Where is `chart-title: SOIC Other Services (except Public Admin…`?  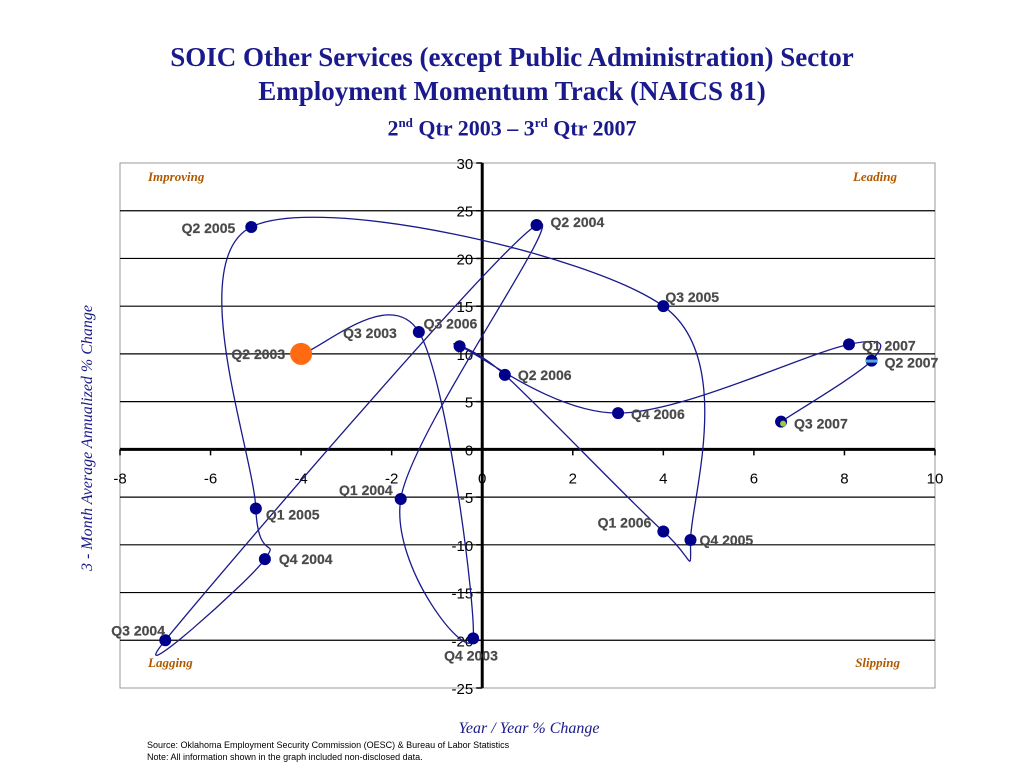 chart-title: SOIC Other Services (except Public Admin… is located at coordinates (512, 91).